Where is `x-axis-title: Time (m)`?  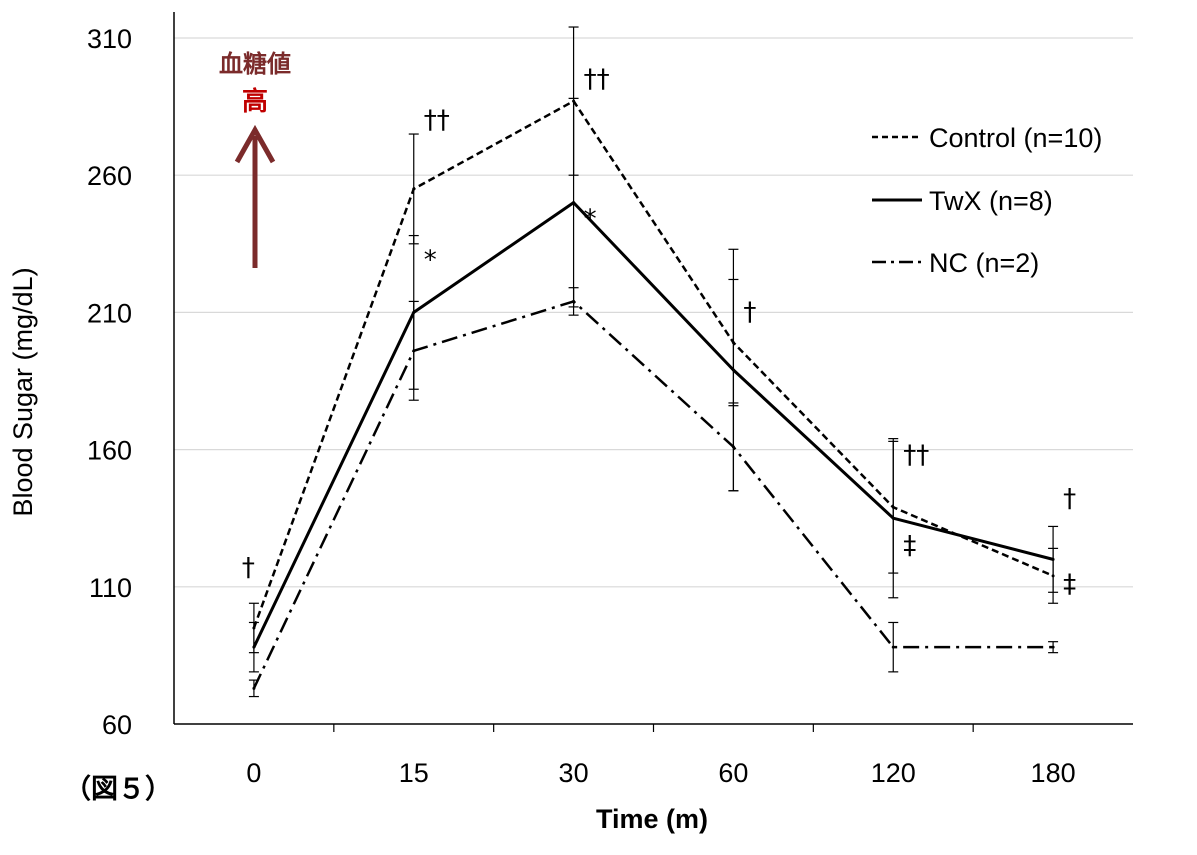 x-axis-title: Time (m) is located at coordinates (652, 819).